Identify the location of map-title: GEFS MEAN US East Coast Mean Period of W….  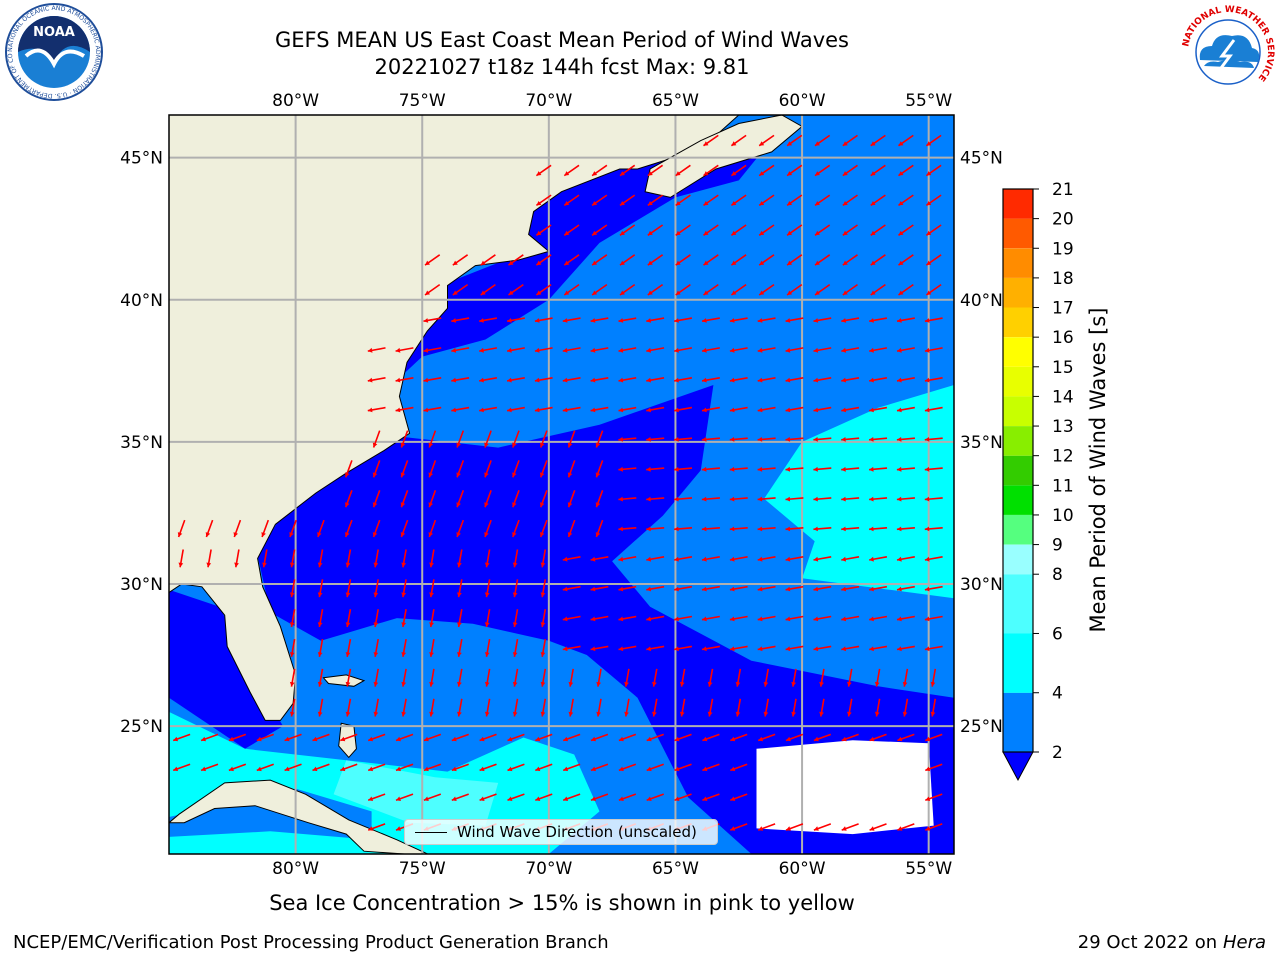
(562, 40).